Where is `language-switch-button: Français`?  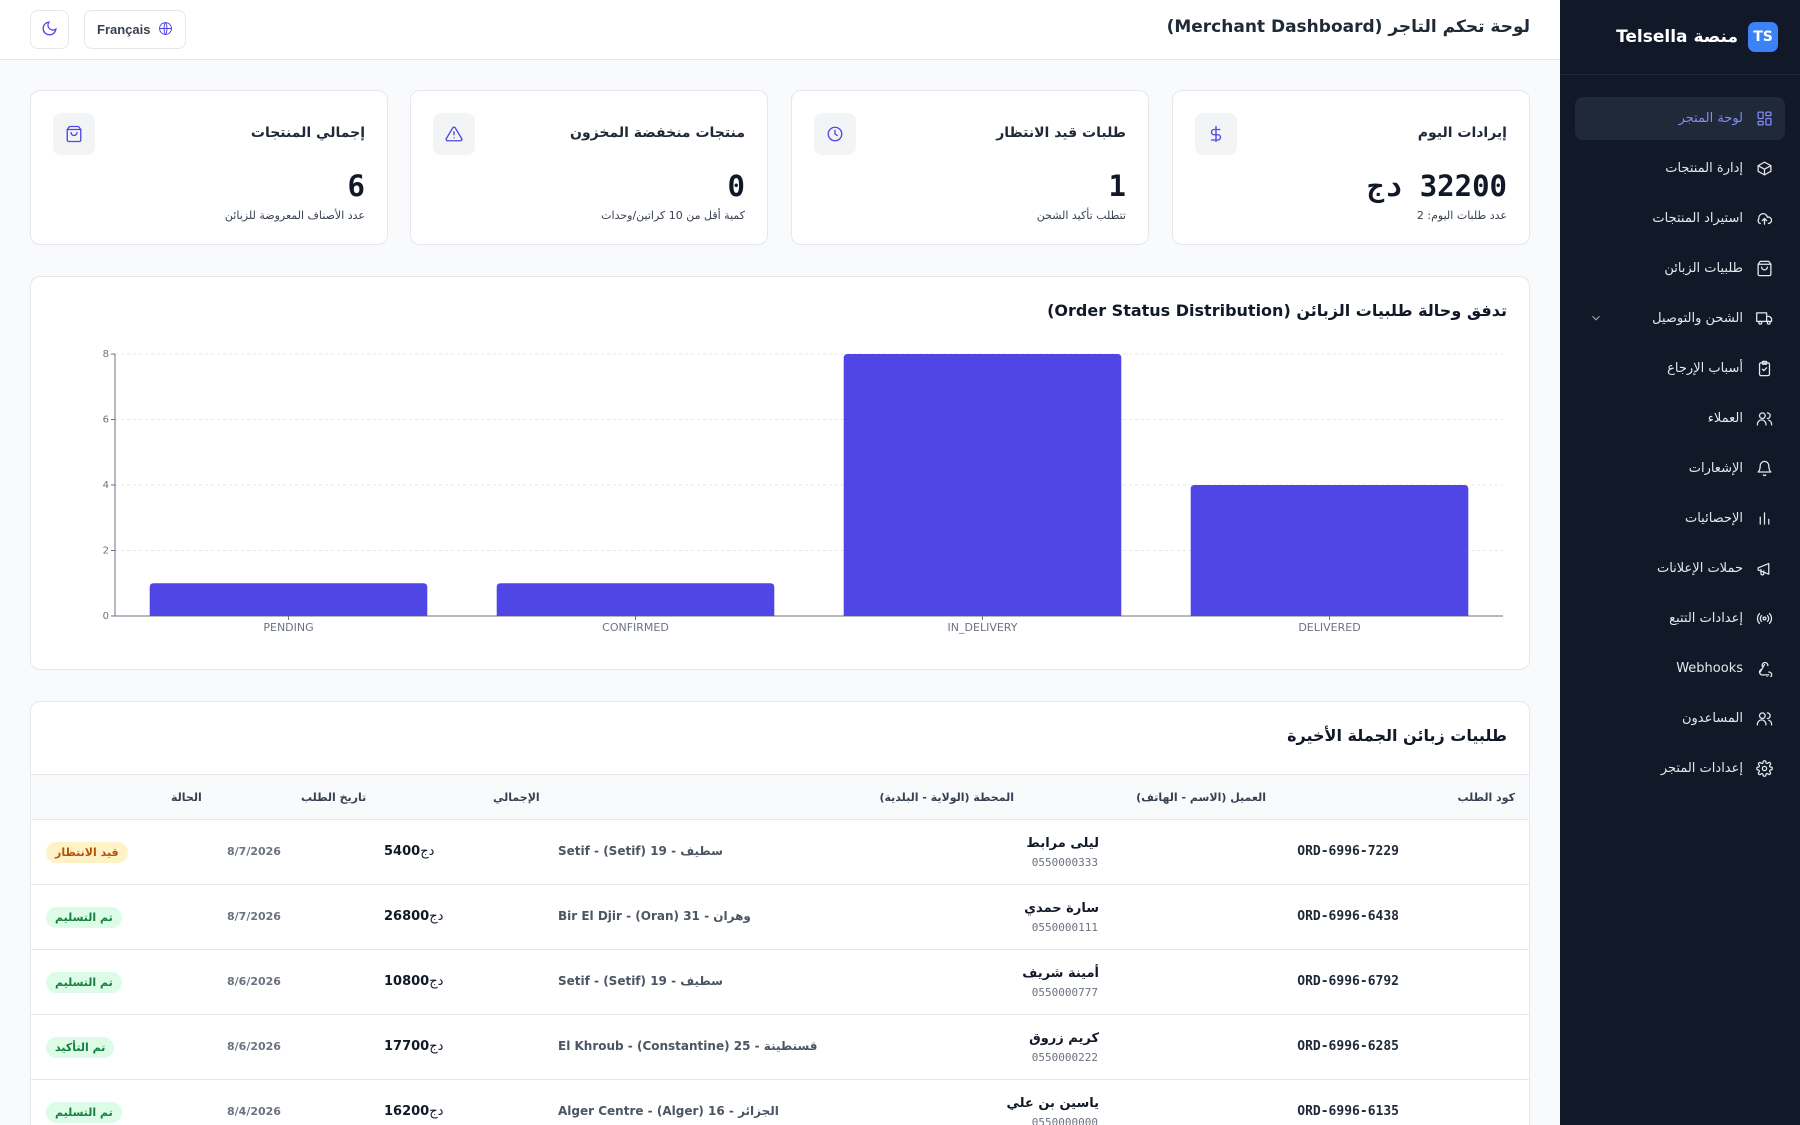
language-switch-button: Français is located at coordinates (135, 29).